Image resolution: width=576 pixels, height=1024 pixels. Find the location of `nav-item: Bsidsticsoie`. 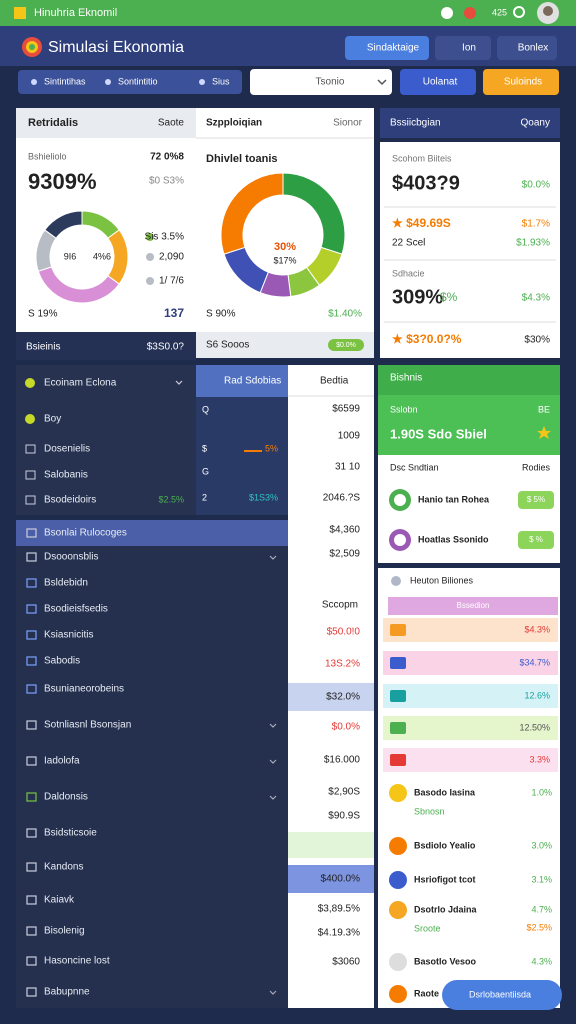

nav-item: Bsidsticsoie is located at coordinates (70, 833).